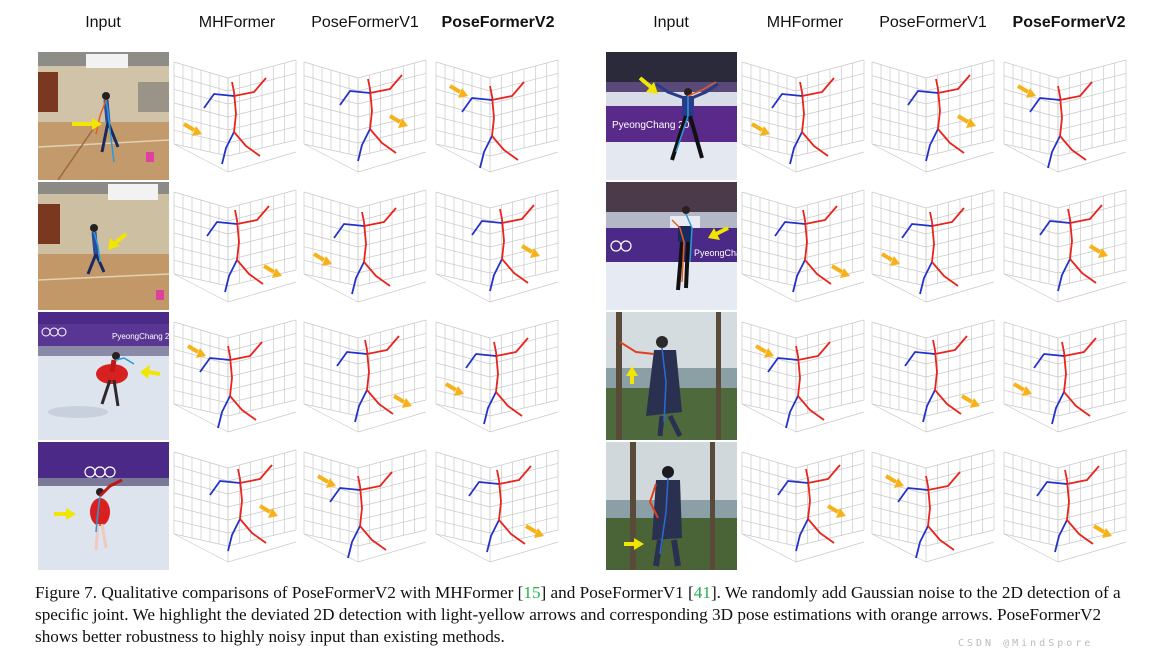  Describe the element at coordinates (1069, 22) in the screenshot. I see `header-poseformerv2-right: PoseFormerV2` at that location.